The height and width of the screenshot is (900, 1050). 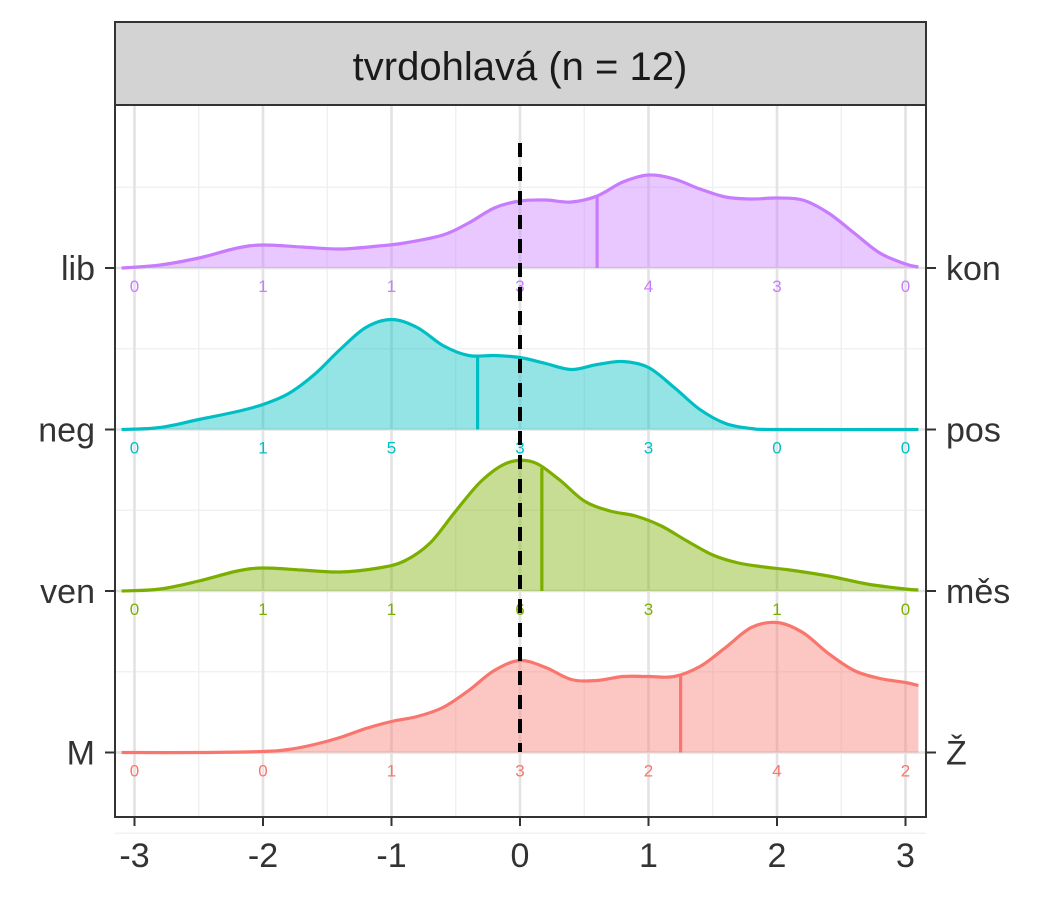 What do you see at coordinates (978, 592) in the screenshot?
I see `y-tick-label-right: měs` at bounding box center [978, 592].